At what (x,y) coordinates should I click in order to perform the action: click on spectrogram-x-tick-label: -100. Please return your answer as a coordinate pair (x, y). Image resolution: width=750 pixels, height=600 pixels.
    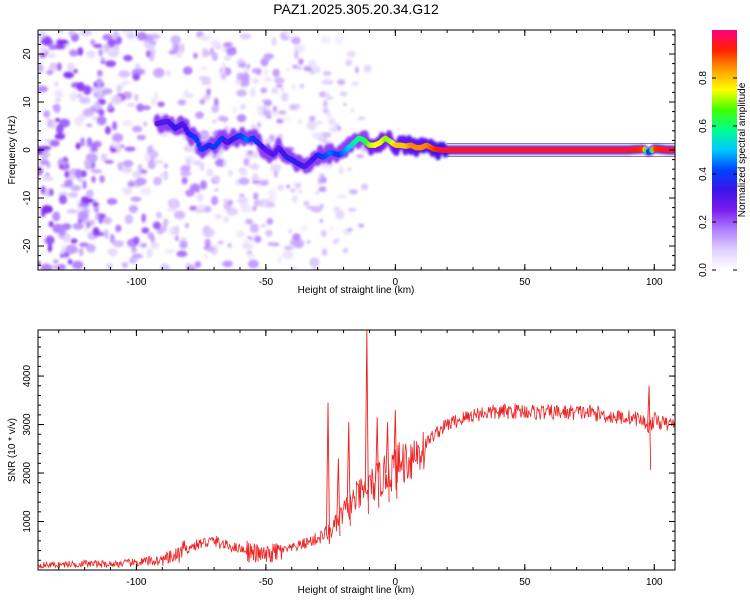
    Looking at the image, I should click on (136, 282).